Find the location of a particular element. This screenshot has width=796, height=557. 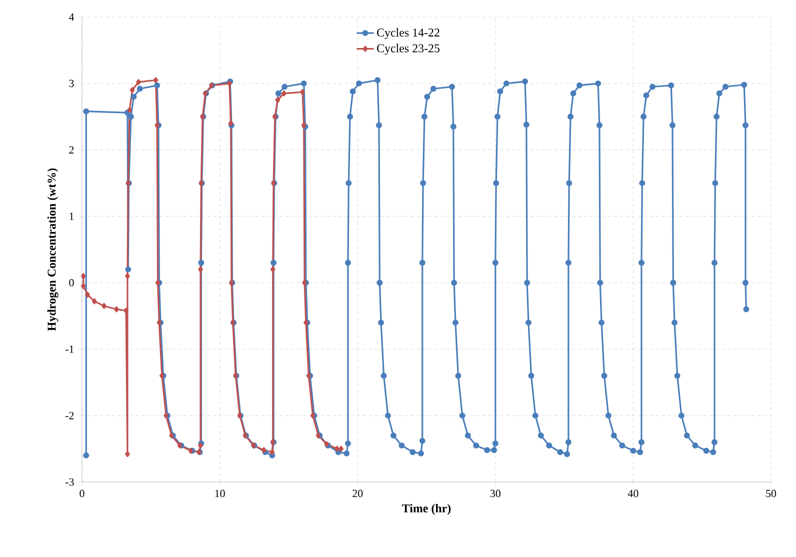

y-tick-label: 3 is located at coordinates (71, 84).